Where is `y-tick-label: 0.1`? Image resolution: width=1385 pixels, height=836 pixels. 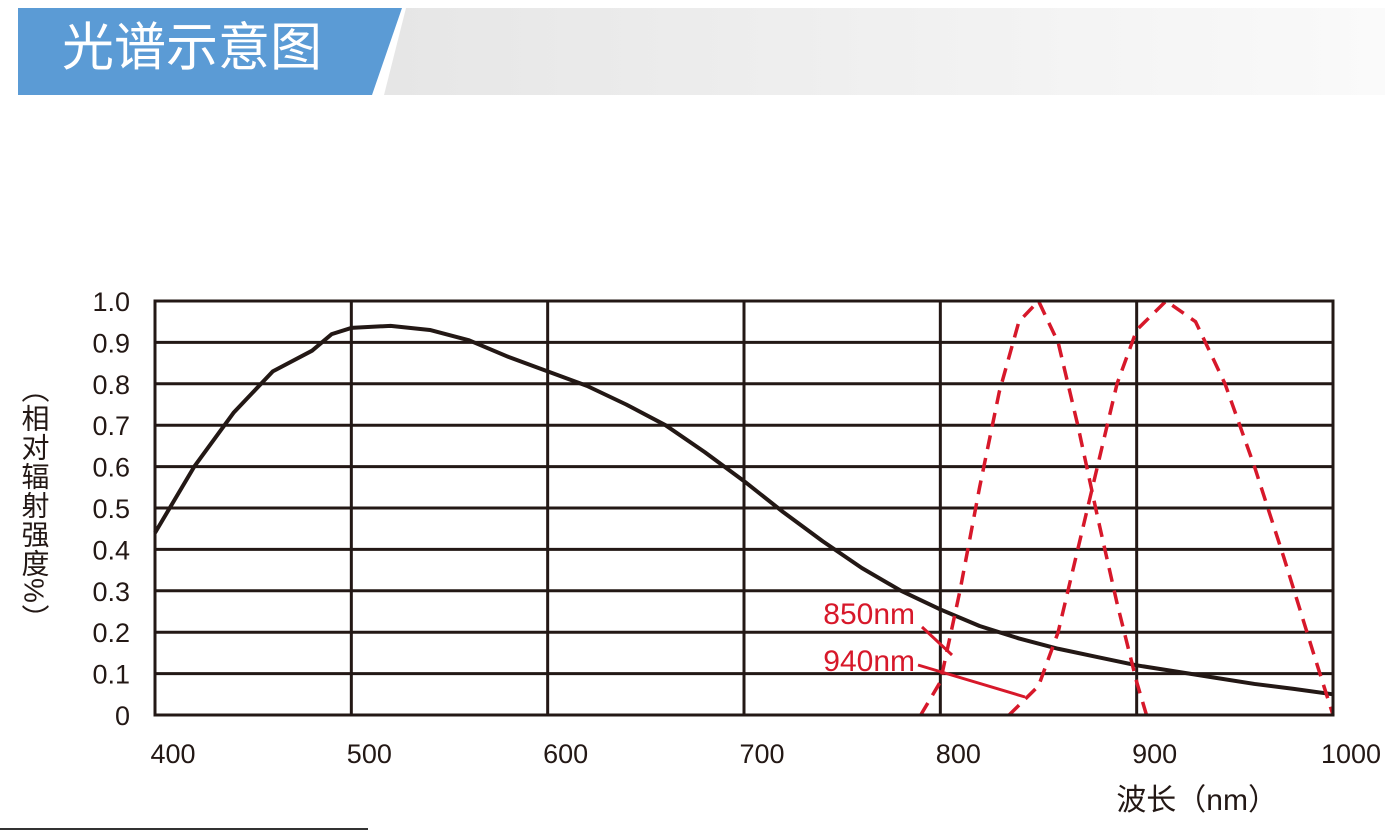
y-tick-label: 0.1 is located at coordinates (111, 675).